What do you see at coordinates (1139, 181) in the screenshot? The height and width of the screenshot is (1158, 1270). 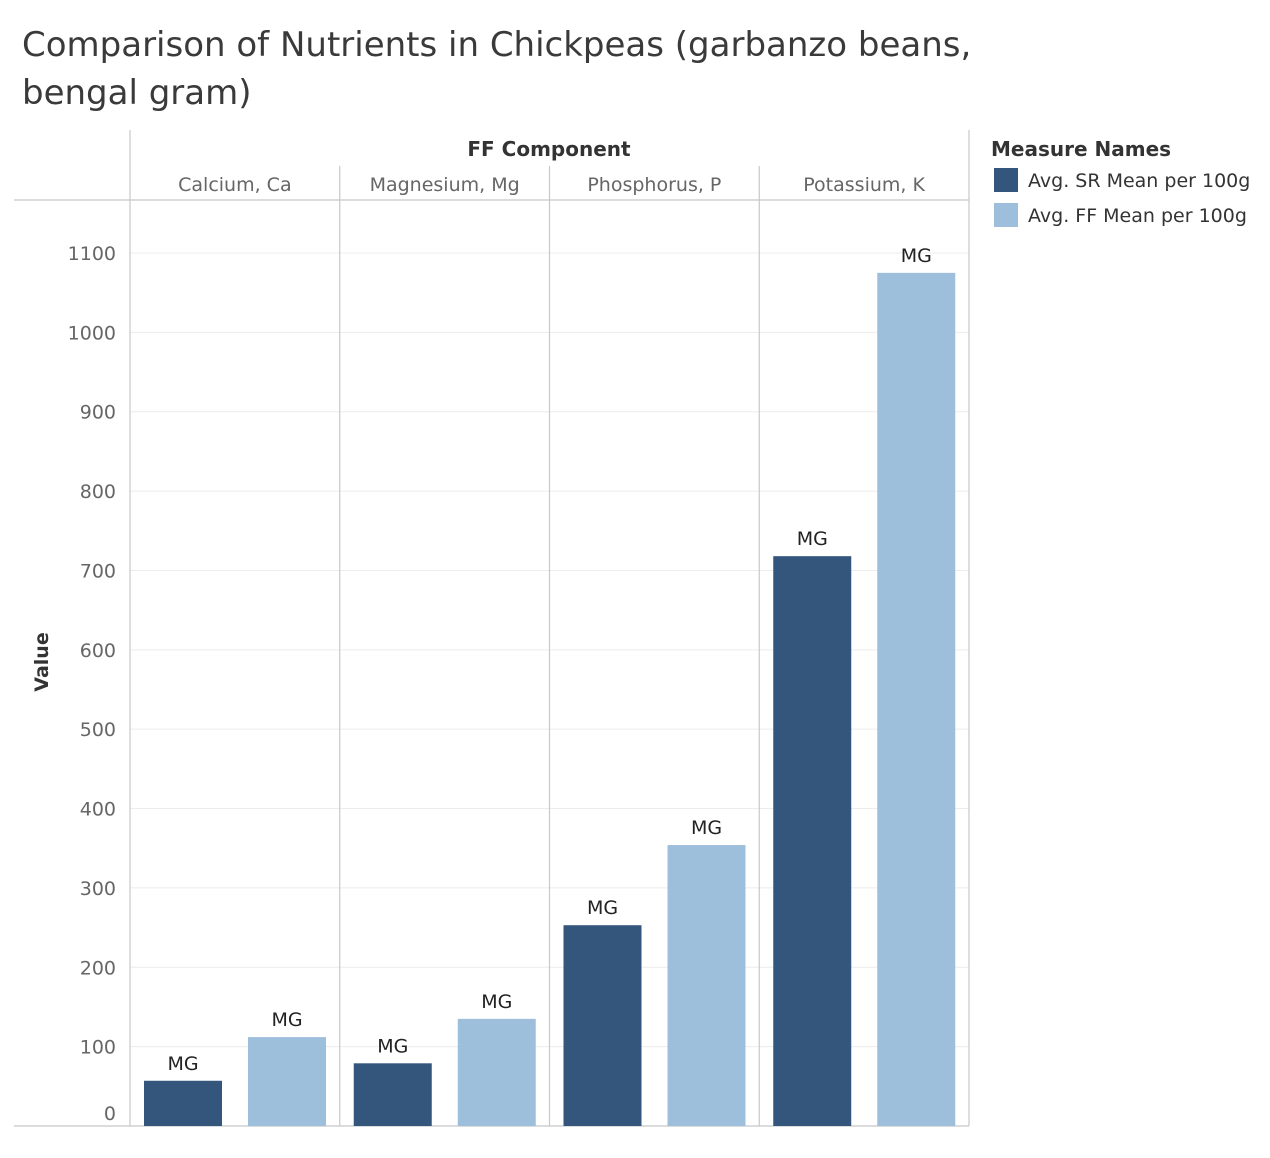 I see `legend-label: Avg. SR Mean per 100g` at bounding box center [1139, 181].